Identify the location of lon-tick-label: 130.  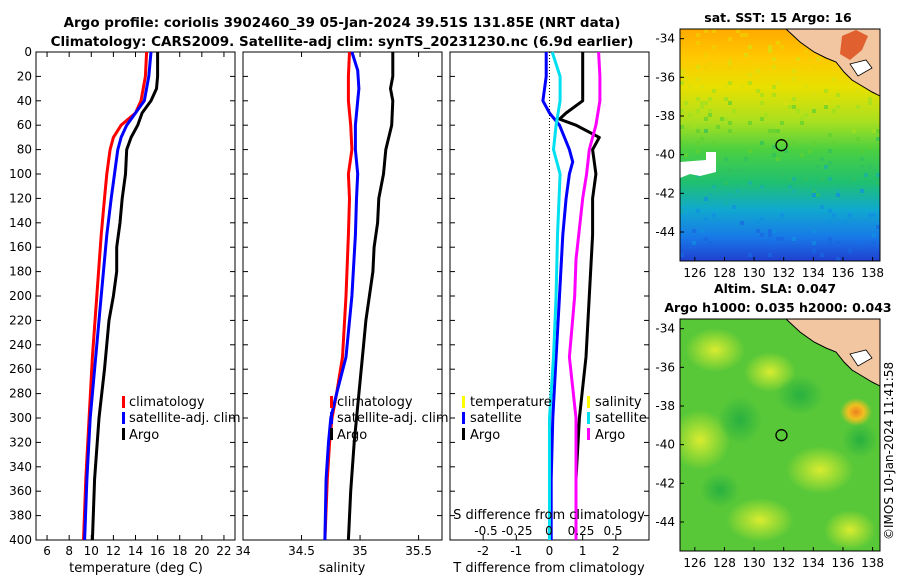
(754, 273).